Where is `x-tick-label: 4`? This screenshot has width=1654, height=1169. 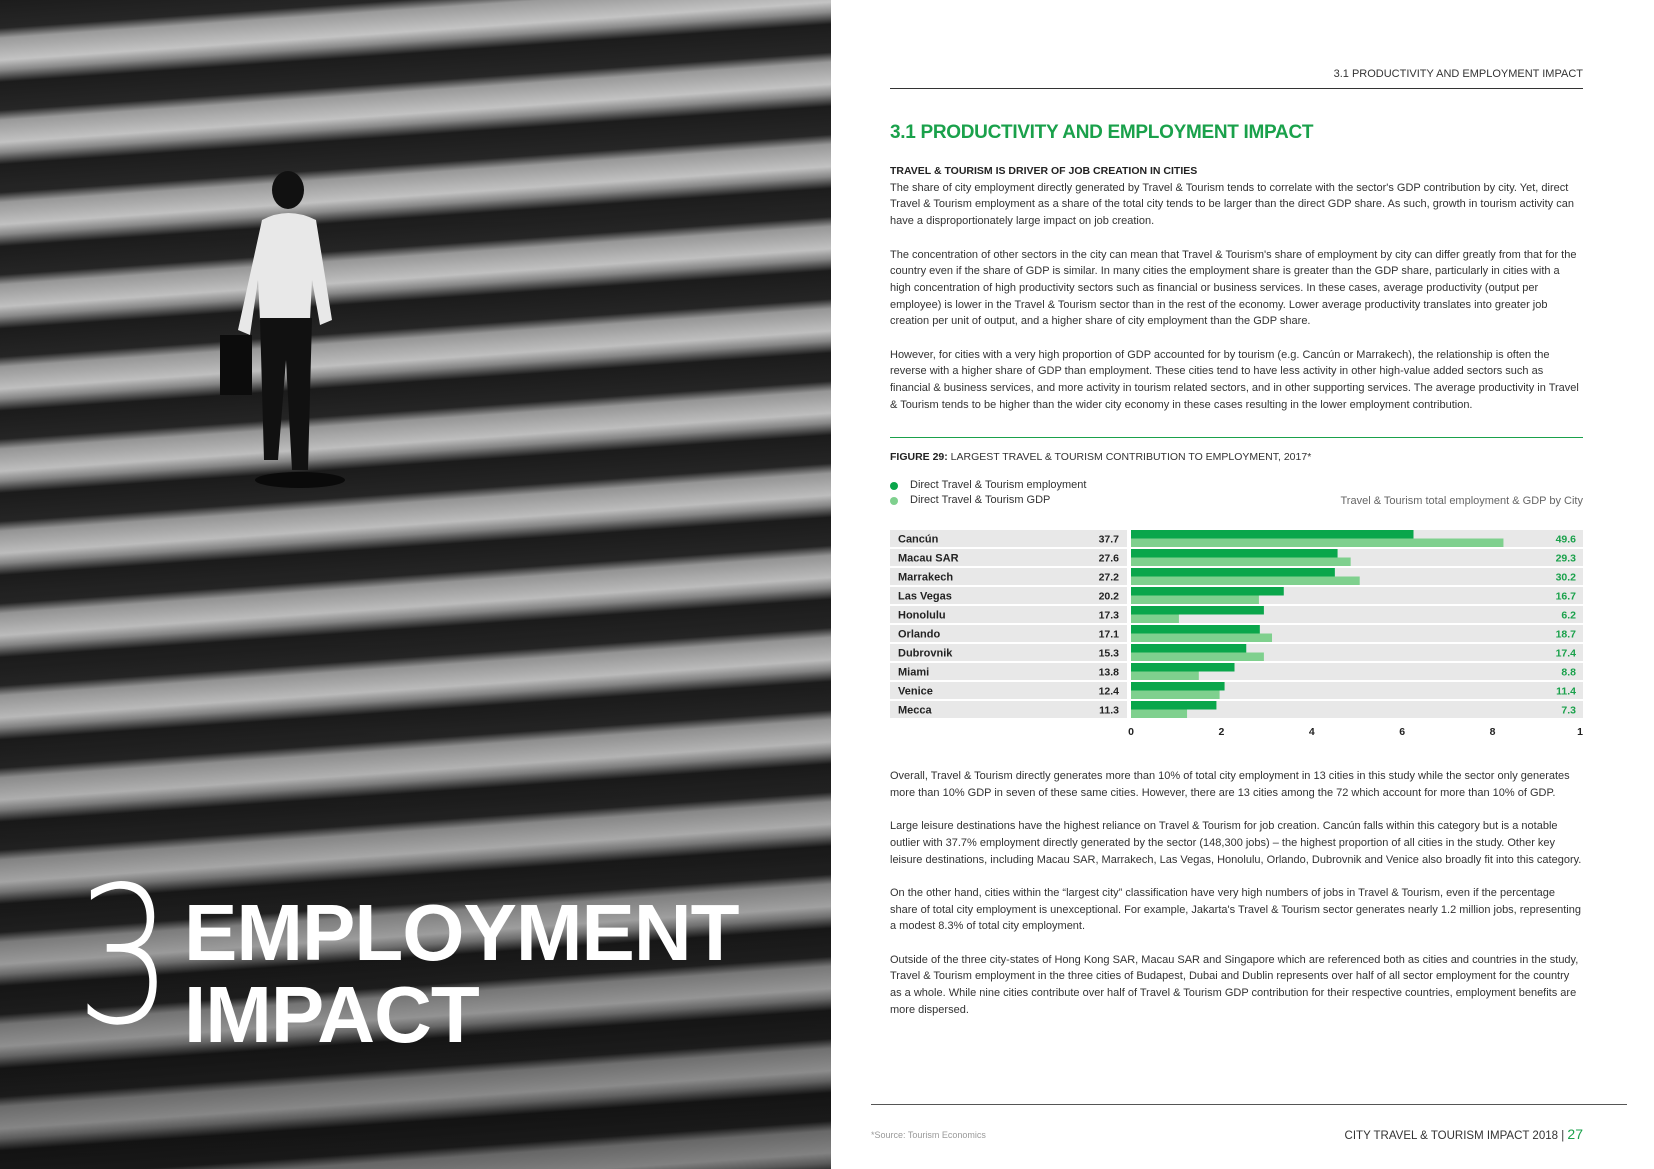
x-tick-label: 4 is located at coordinates (1312, 732).